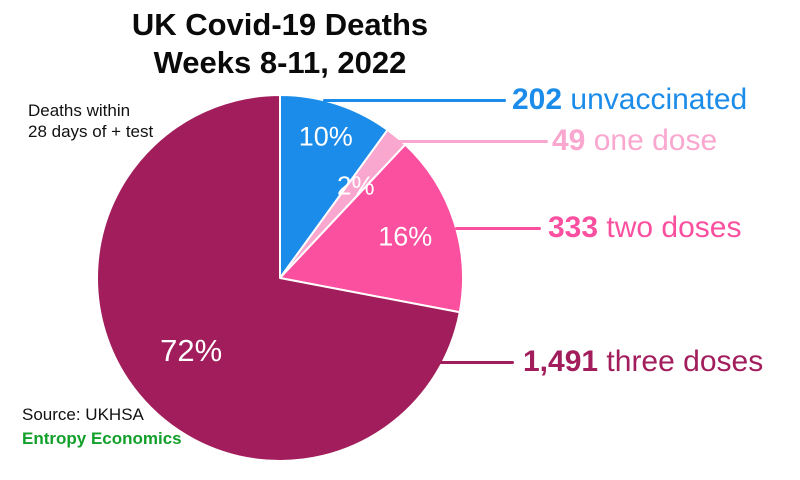 This screenshot has width=800, height=480. What do you see at coordinates (569, 140) in the screenshot?
I see `legend-one-dose-count: 49` at bounding box center [569, 140].